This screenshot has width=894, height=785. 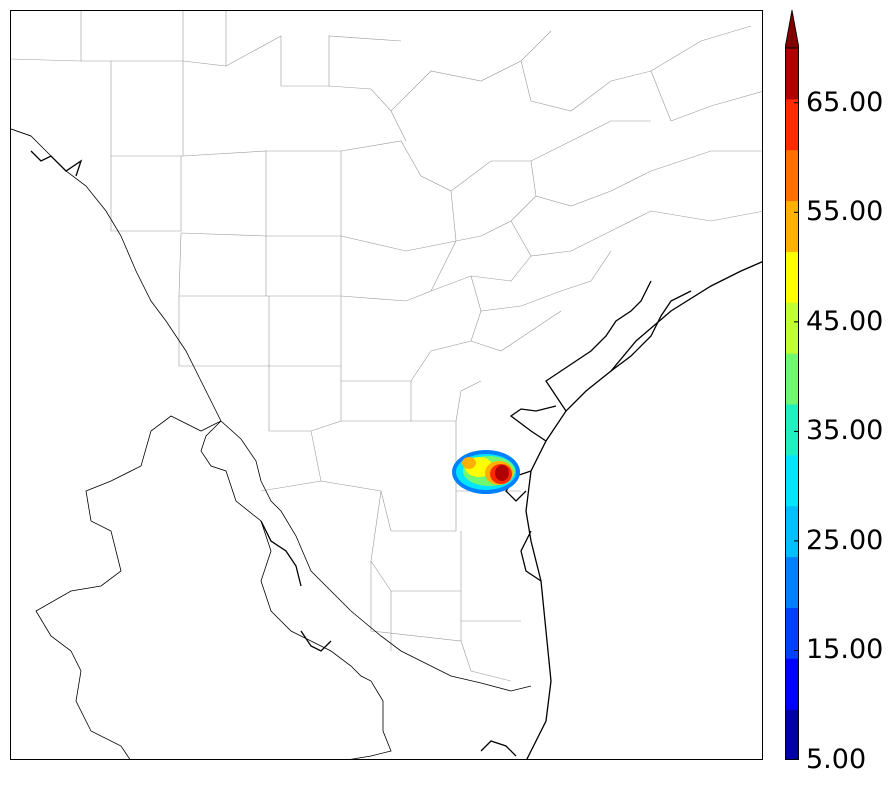 I want to click on colorbar-frame, so click(x=792, y=403).